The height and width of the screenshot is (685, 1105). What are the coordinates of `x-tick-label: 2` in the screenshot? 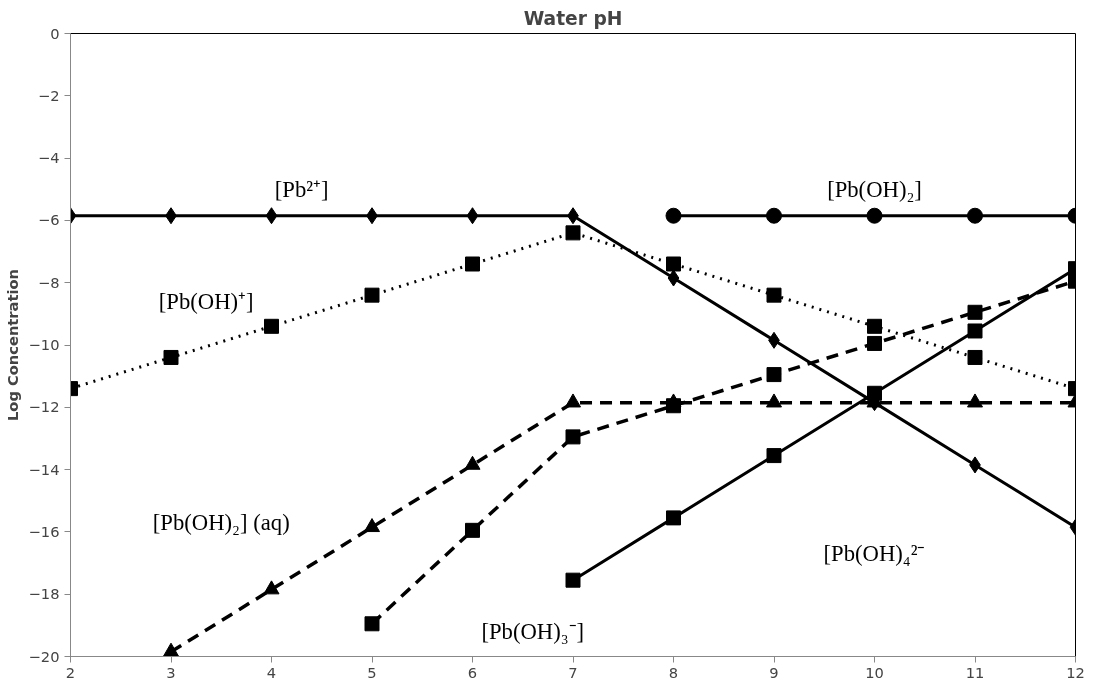 It's located at (70, 672).